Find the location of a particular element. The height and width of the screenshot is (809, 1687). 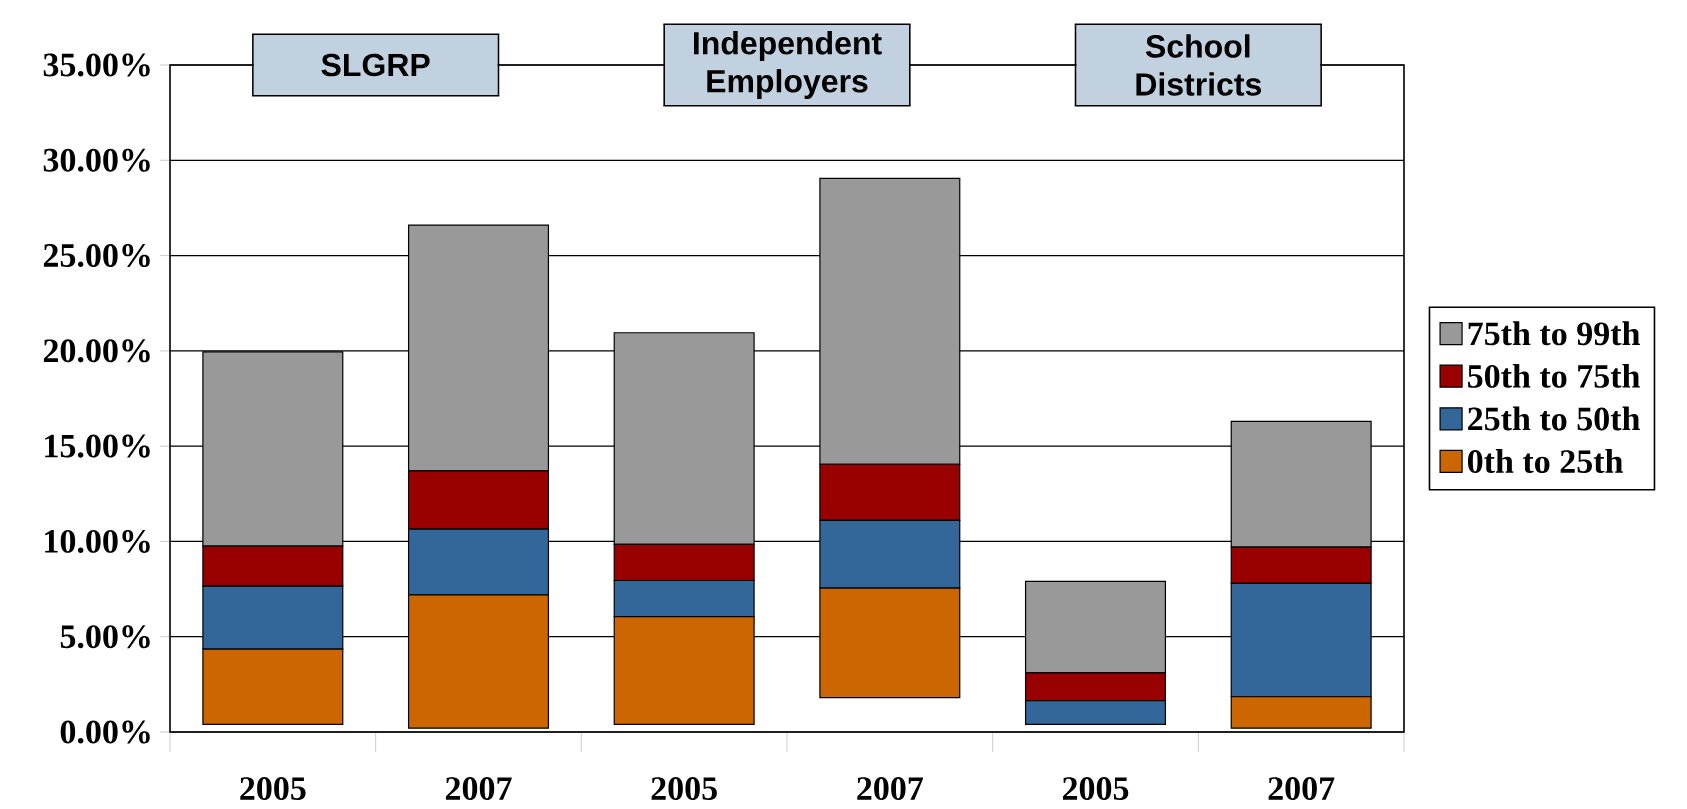

y-tick-label: 15.00% is located at coordinates (97, 446).